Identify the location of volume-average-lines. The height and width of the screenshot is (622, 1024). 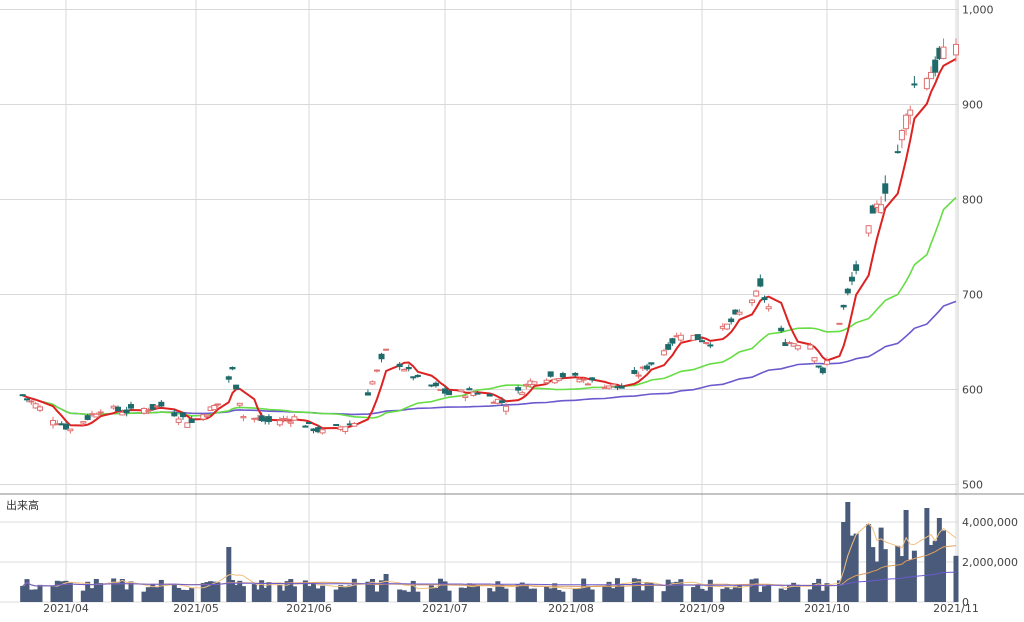
(489, 556).